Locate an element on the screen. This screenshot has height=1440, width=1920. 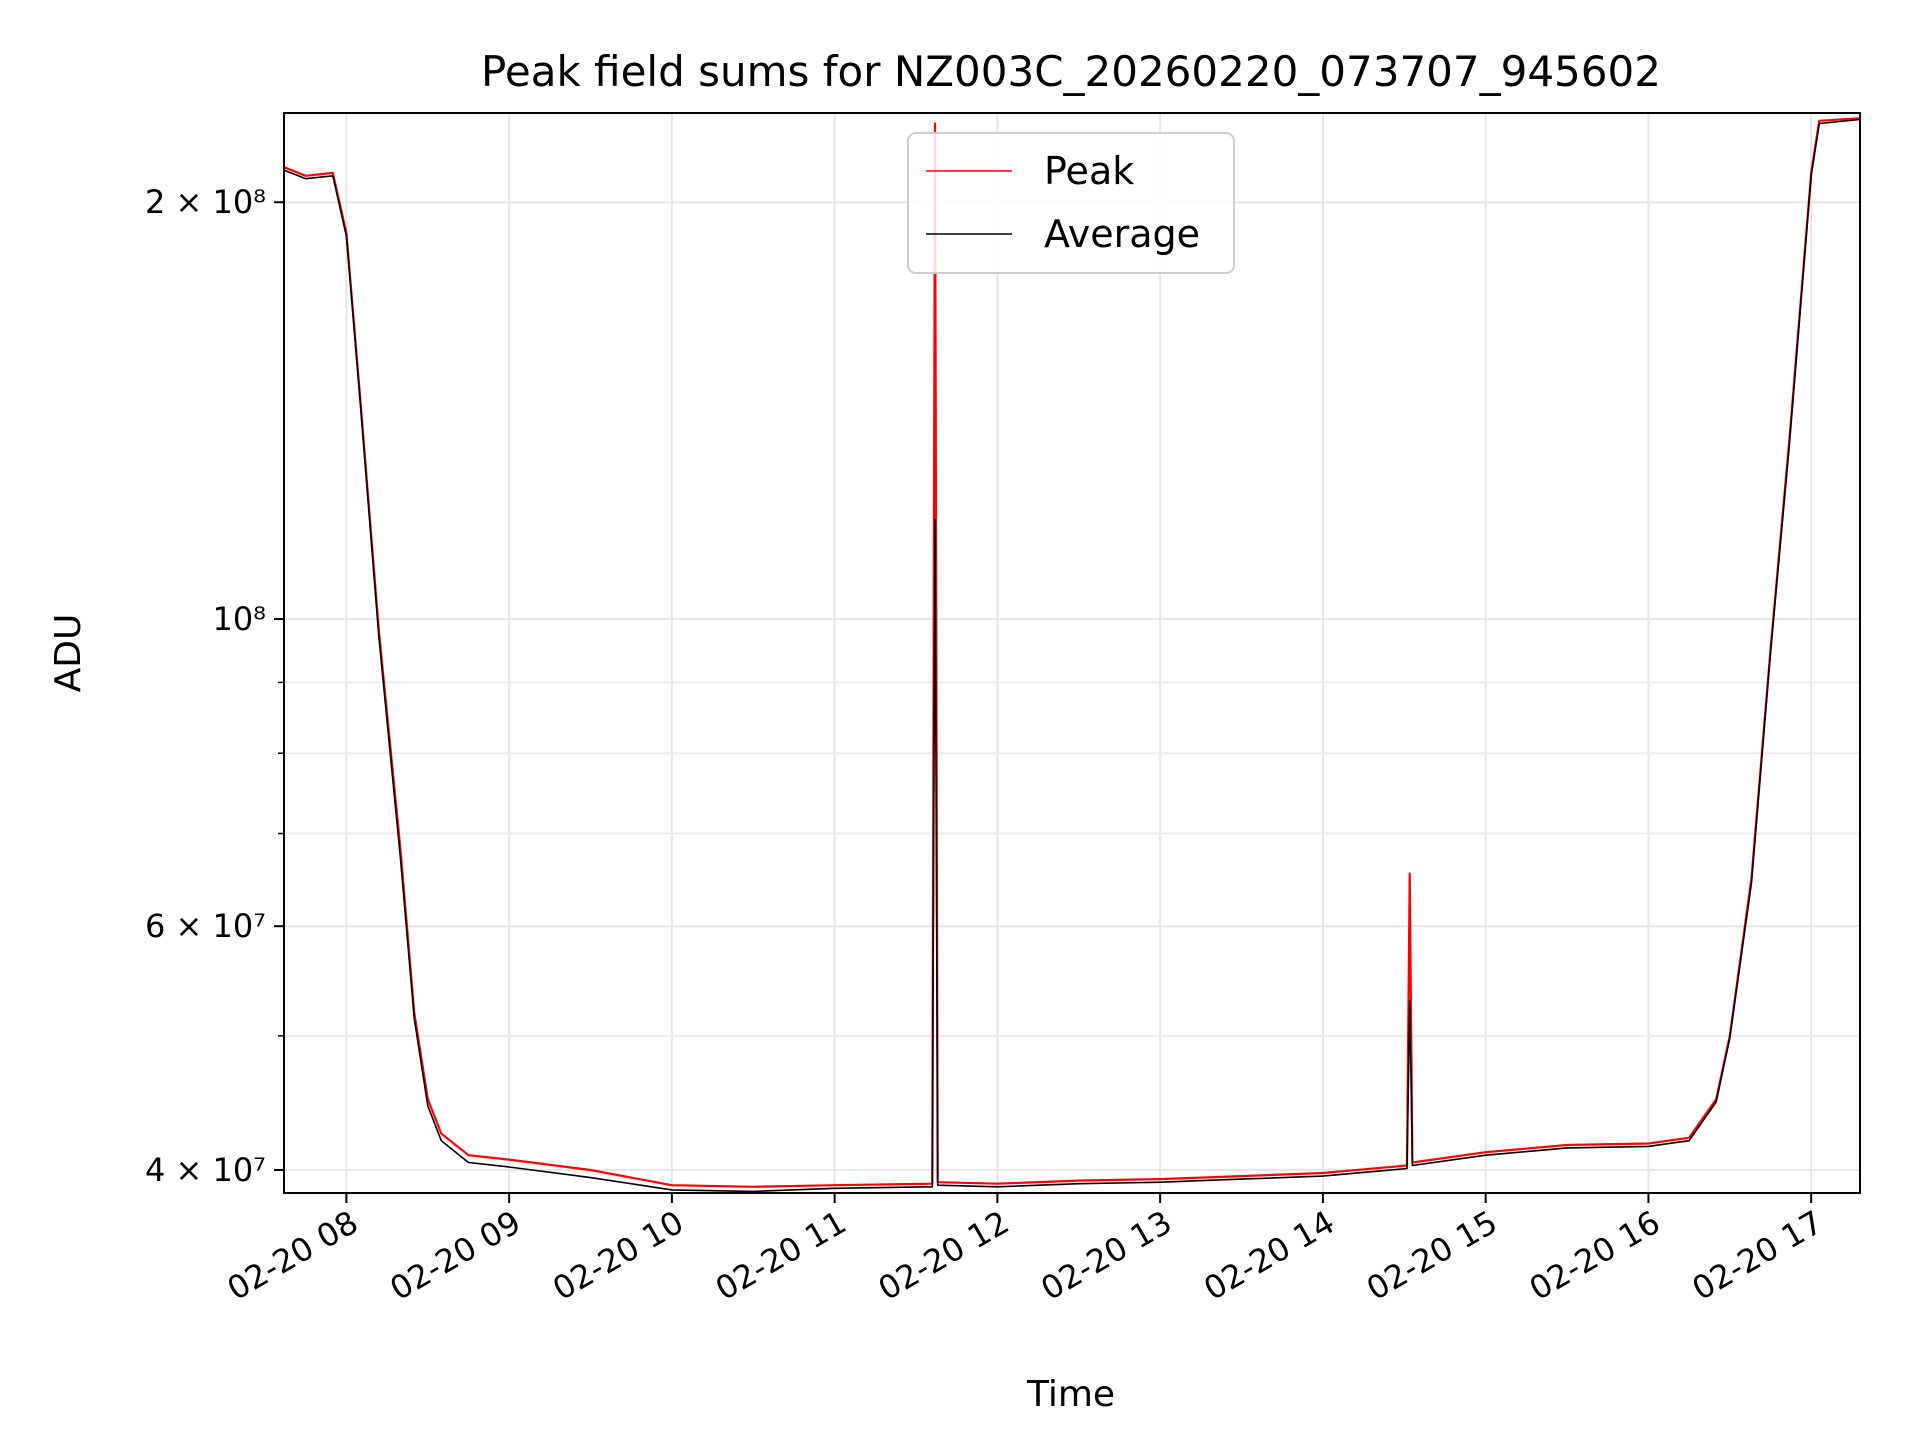
y-axis-label: ADU is located at coordinates (68, 653).